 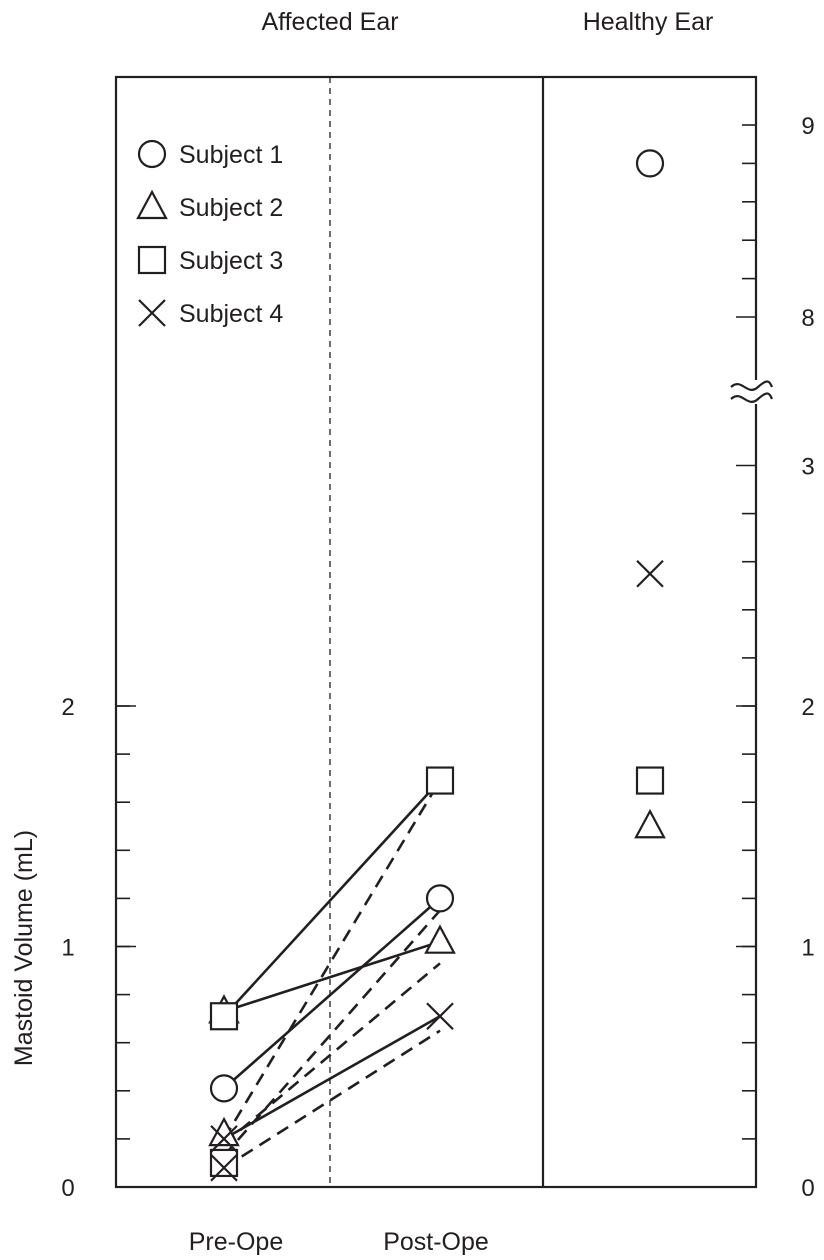 I want to click on data-point-pre-subject3-low, so click(x=224, y=1163).